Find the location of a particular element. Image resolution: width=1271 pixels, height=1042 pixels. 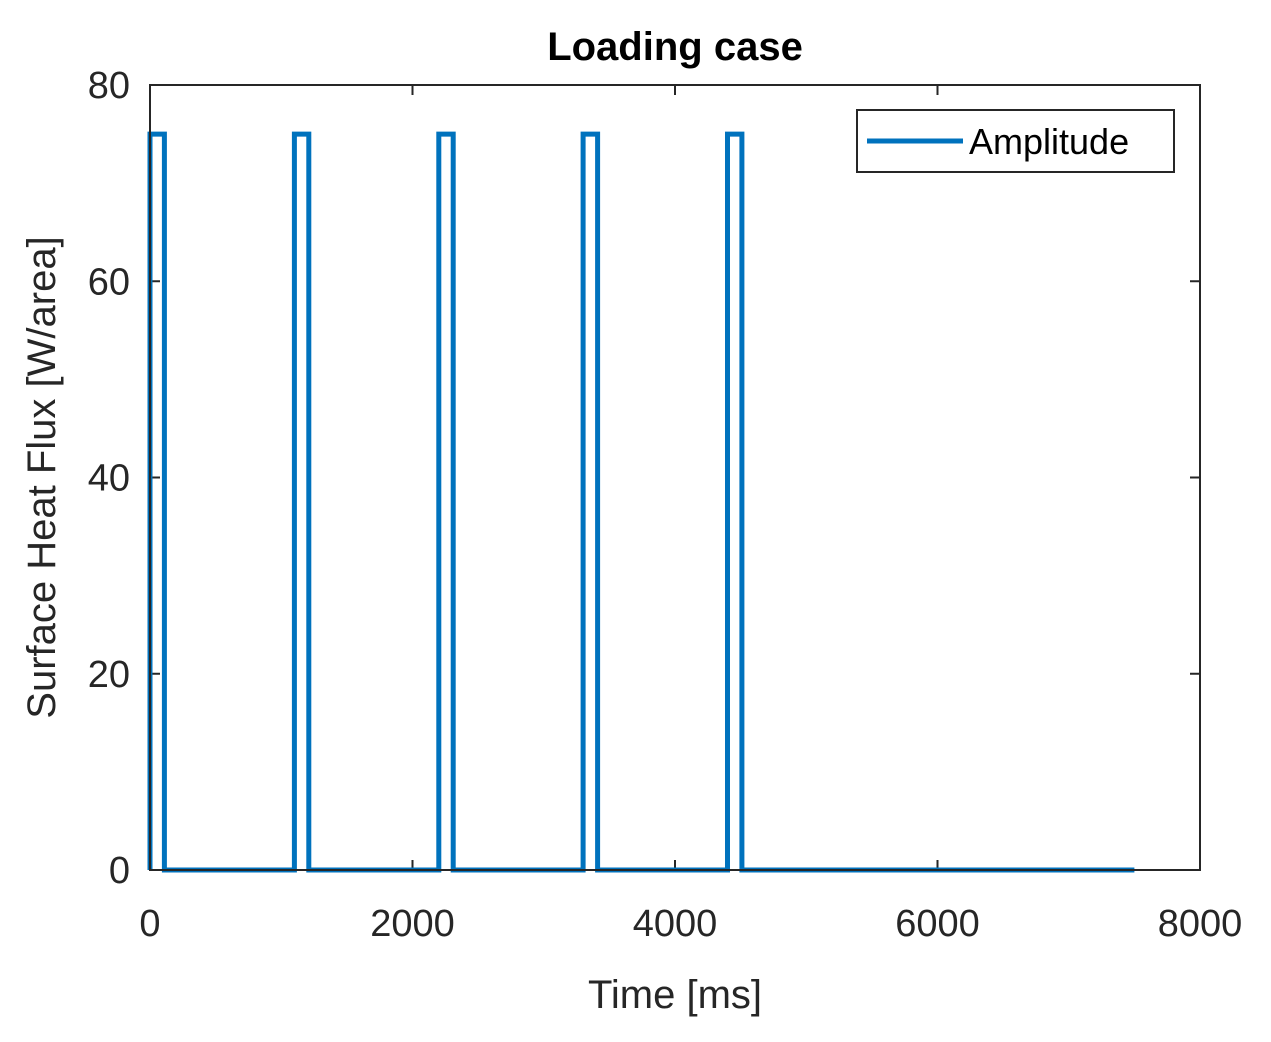

y-tick-label: 40 is located at coordinates (109, 479).